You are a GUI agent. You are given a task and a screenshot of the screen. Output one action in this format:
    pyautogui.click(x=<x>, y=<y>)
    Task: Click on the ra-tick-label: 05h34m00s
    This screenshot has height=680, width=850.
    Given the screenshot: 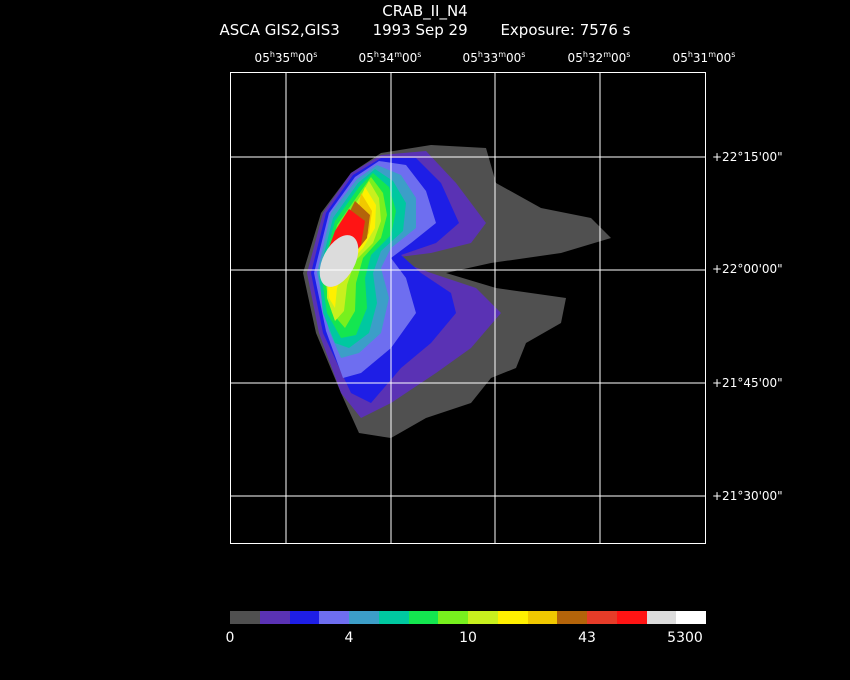 What is the action you would take?
    pyautogui.click(x=390, y=57)
    